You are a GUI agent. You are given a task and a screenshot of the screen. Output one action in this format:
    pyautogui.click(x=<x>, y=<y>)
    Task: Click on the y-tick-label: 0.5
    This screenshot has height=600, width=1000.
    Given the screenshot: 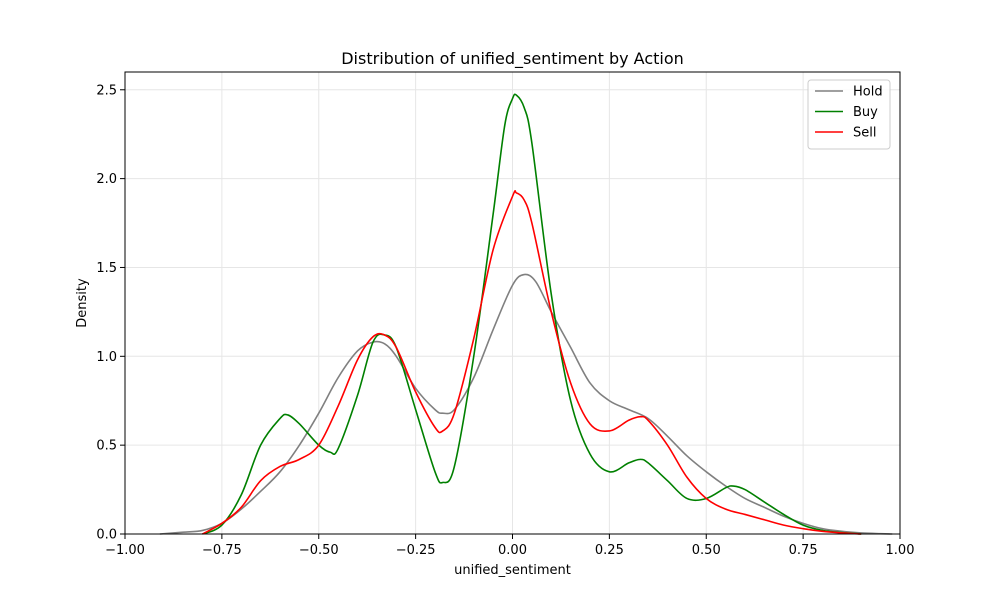 What is the action you would take?
    pyautogui.click(x=106, y=446)
    